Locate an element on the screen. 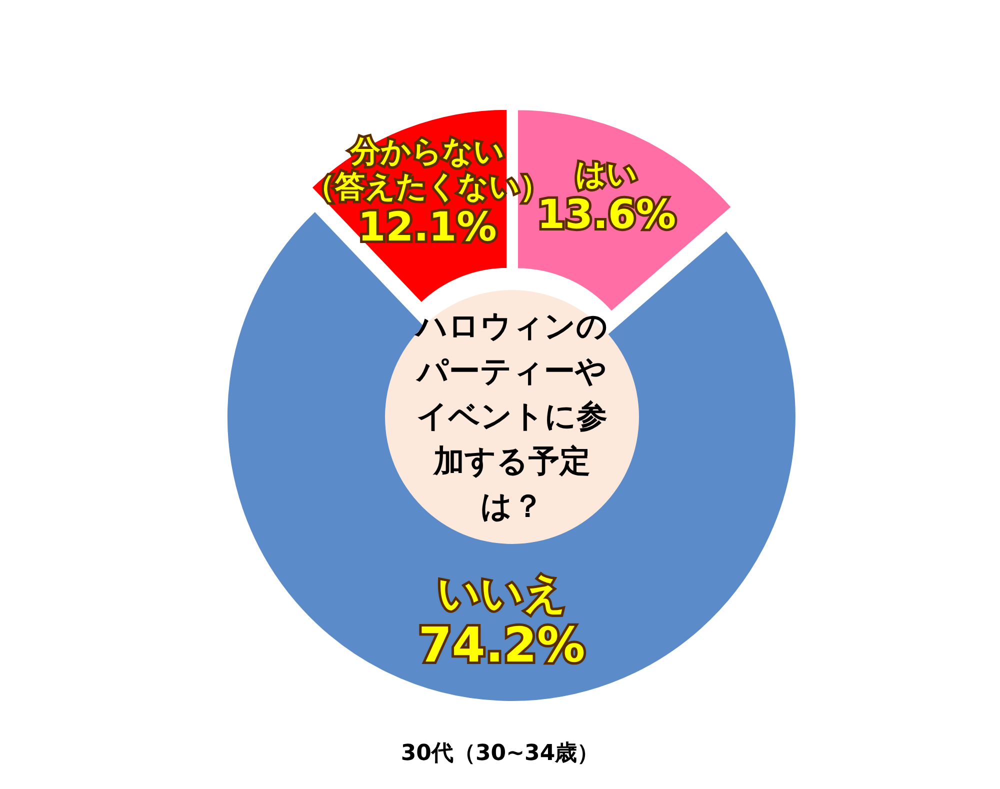  data-label: 74.2% is located at coordinates (502, 645).